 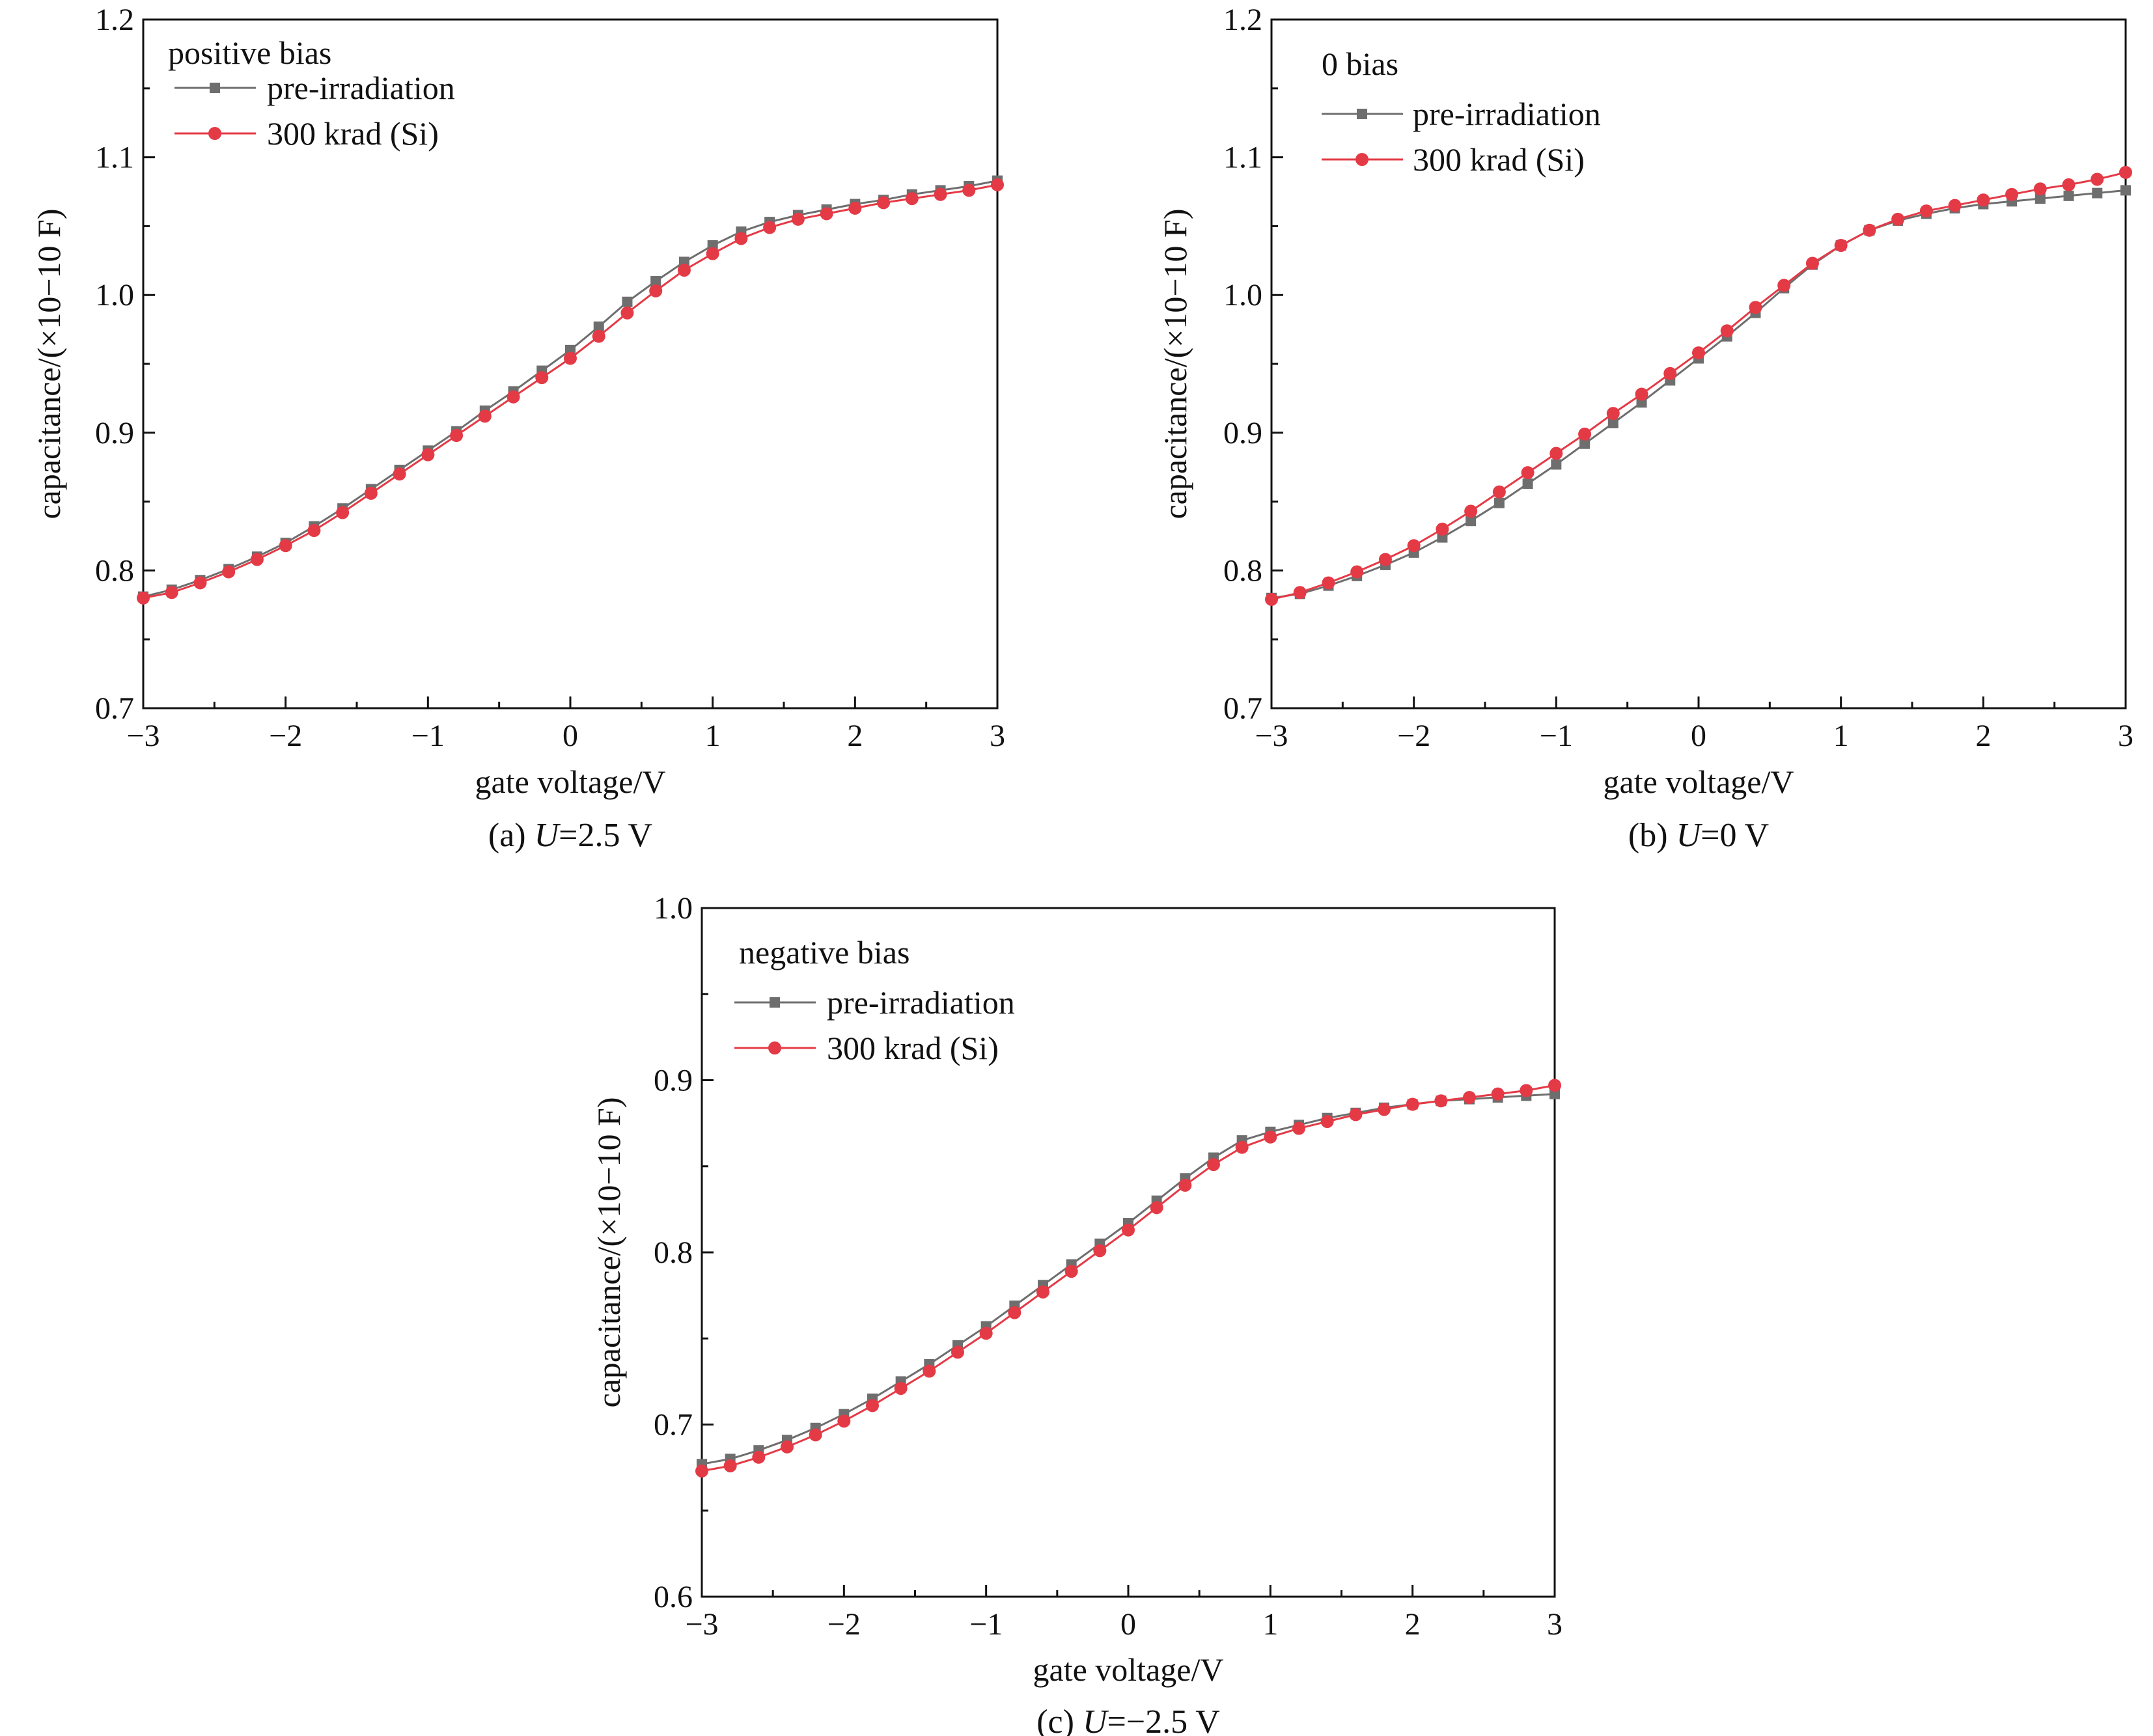 I want to click on y-tick-labels: 0.7 0.8 0.9 1.0 1.1 1.2, so click(x=114, y=365).